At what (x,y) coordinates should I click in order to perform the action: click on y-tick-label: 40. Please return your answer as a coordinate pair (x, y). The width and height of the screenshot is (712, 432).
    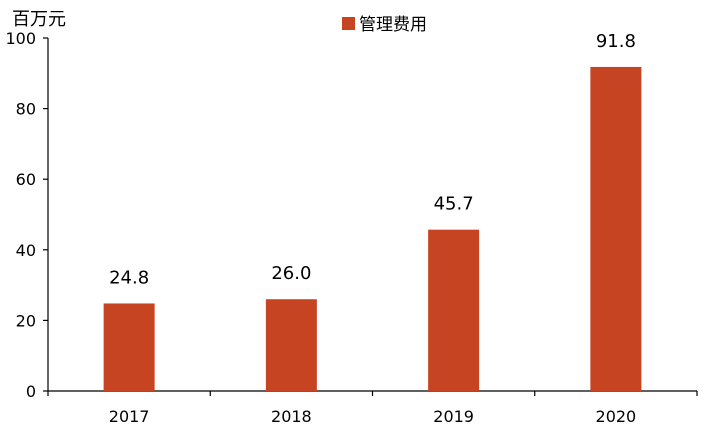
    Looking at the image, I should click on (26, 250).